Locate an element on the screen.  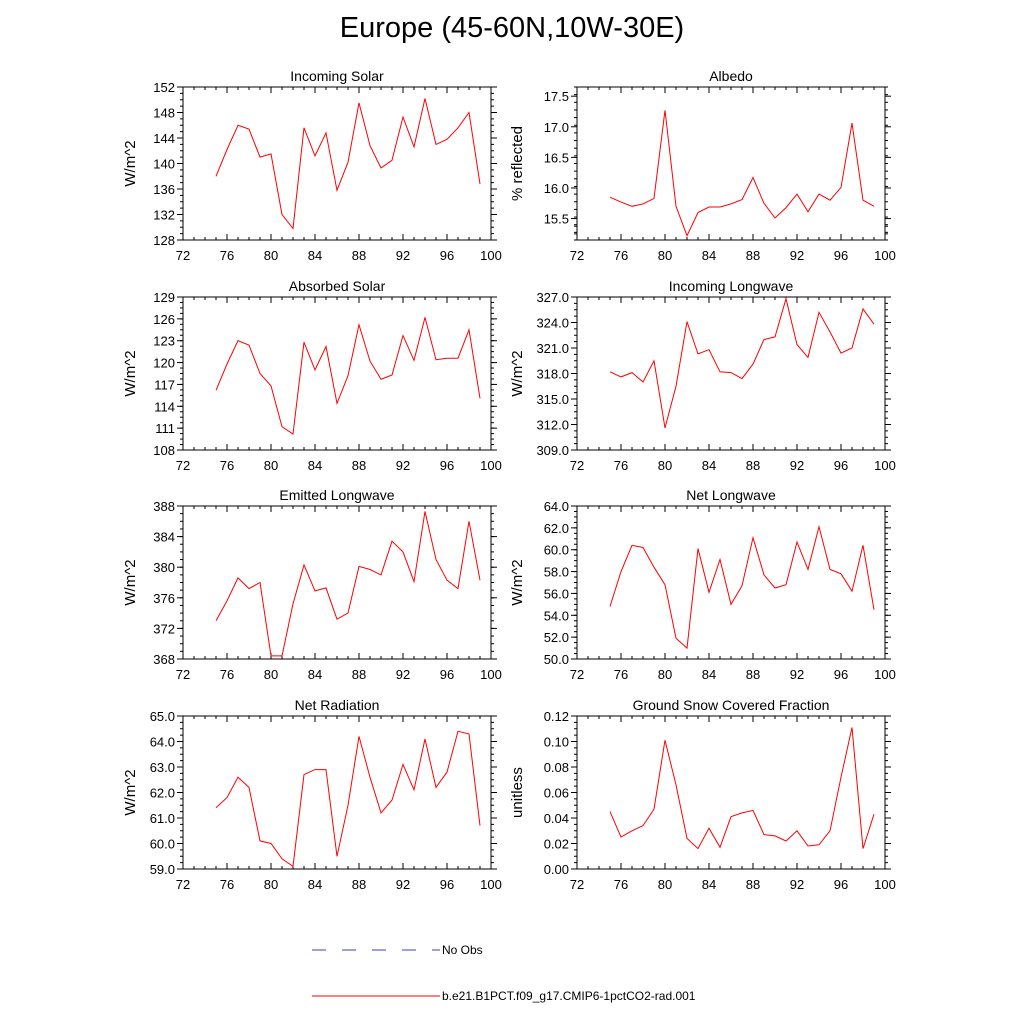
figure-title: Europe (45-60N,10W-30E) is located at coordinates (512, 28).